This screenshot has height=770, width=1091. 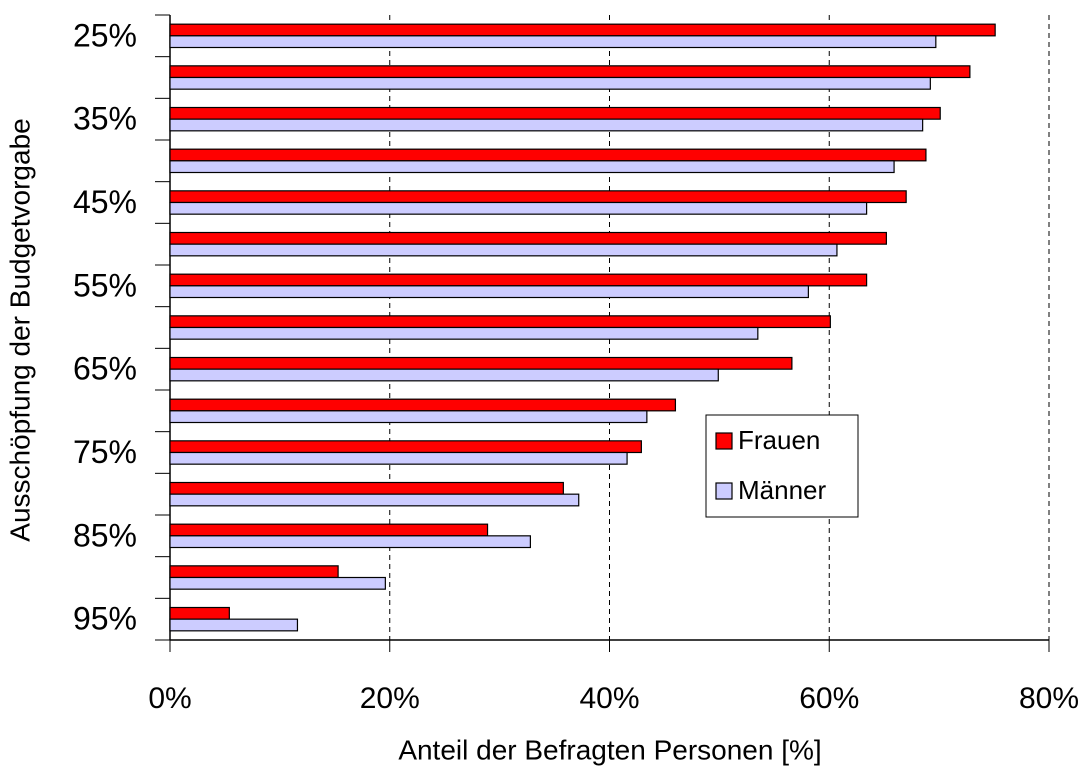 What do you see at coordinates (19, 329) in the screenshot?
I see `y-axis-label: Ausschöpfung der Budgetvorgabe` at bounding box center [19, 329].